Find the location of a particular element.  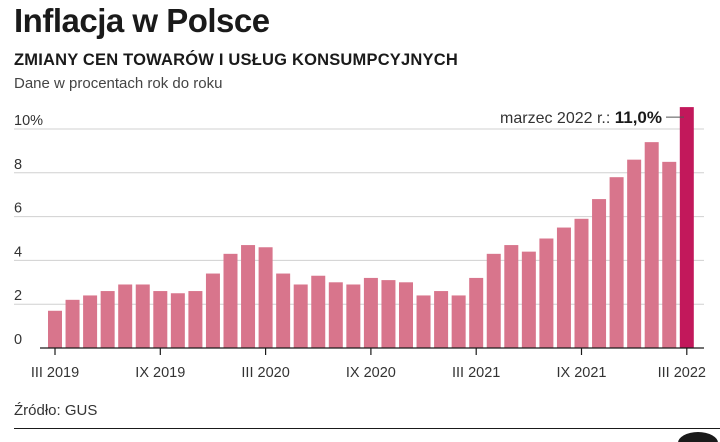

x-tick-label: IX 2019 is located at coordinates (160, 373).